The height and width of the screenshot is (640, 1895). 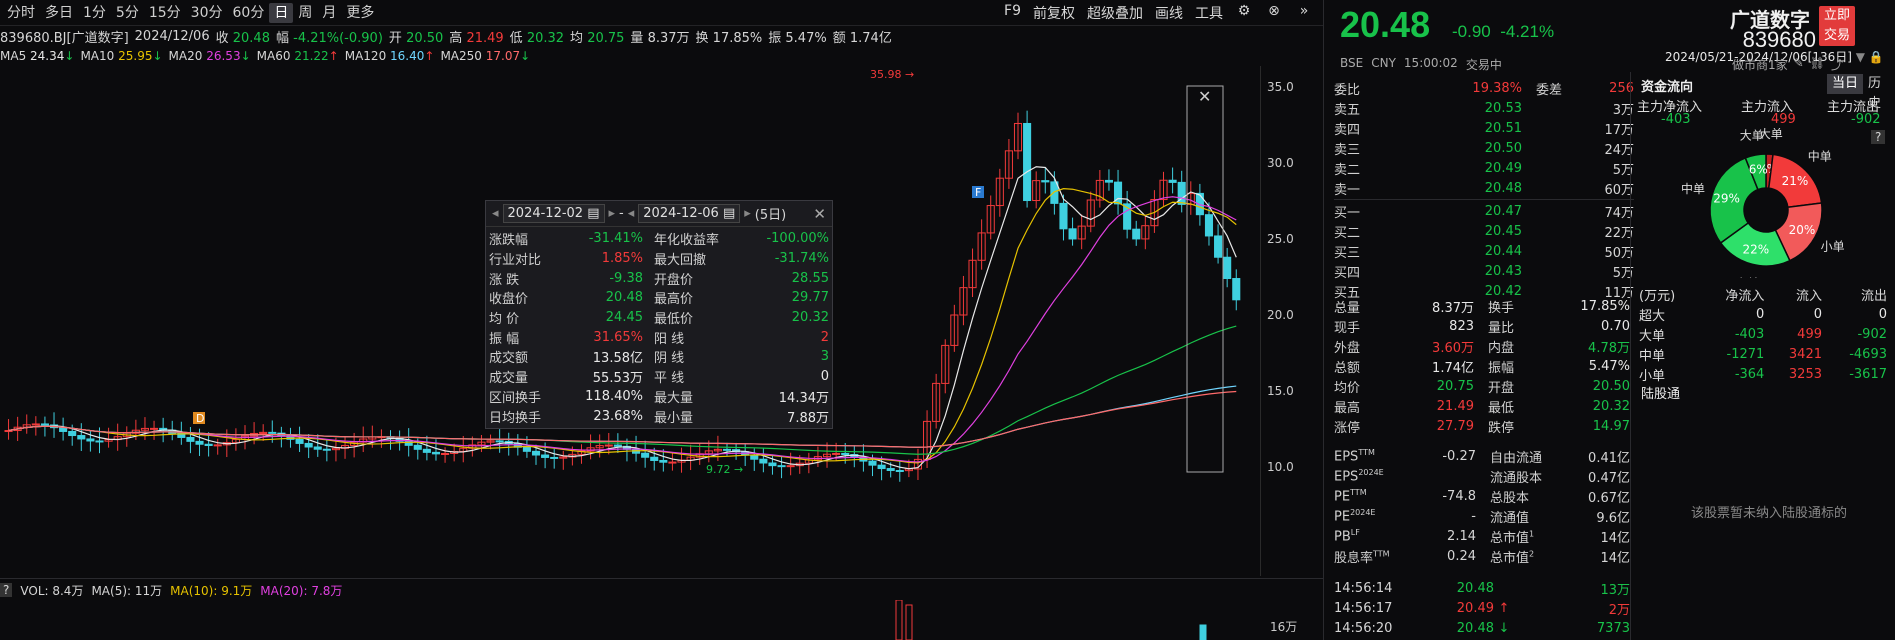 What do you see at coordinates (525, 56) in the screenshot?
I see `ma-arrow: ↓` at bounding box center [525, 56].